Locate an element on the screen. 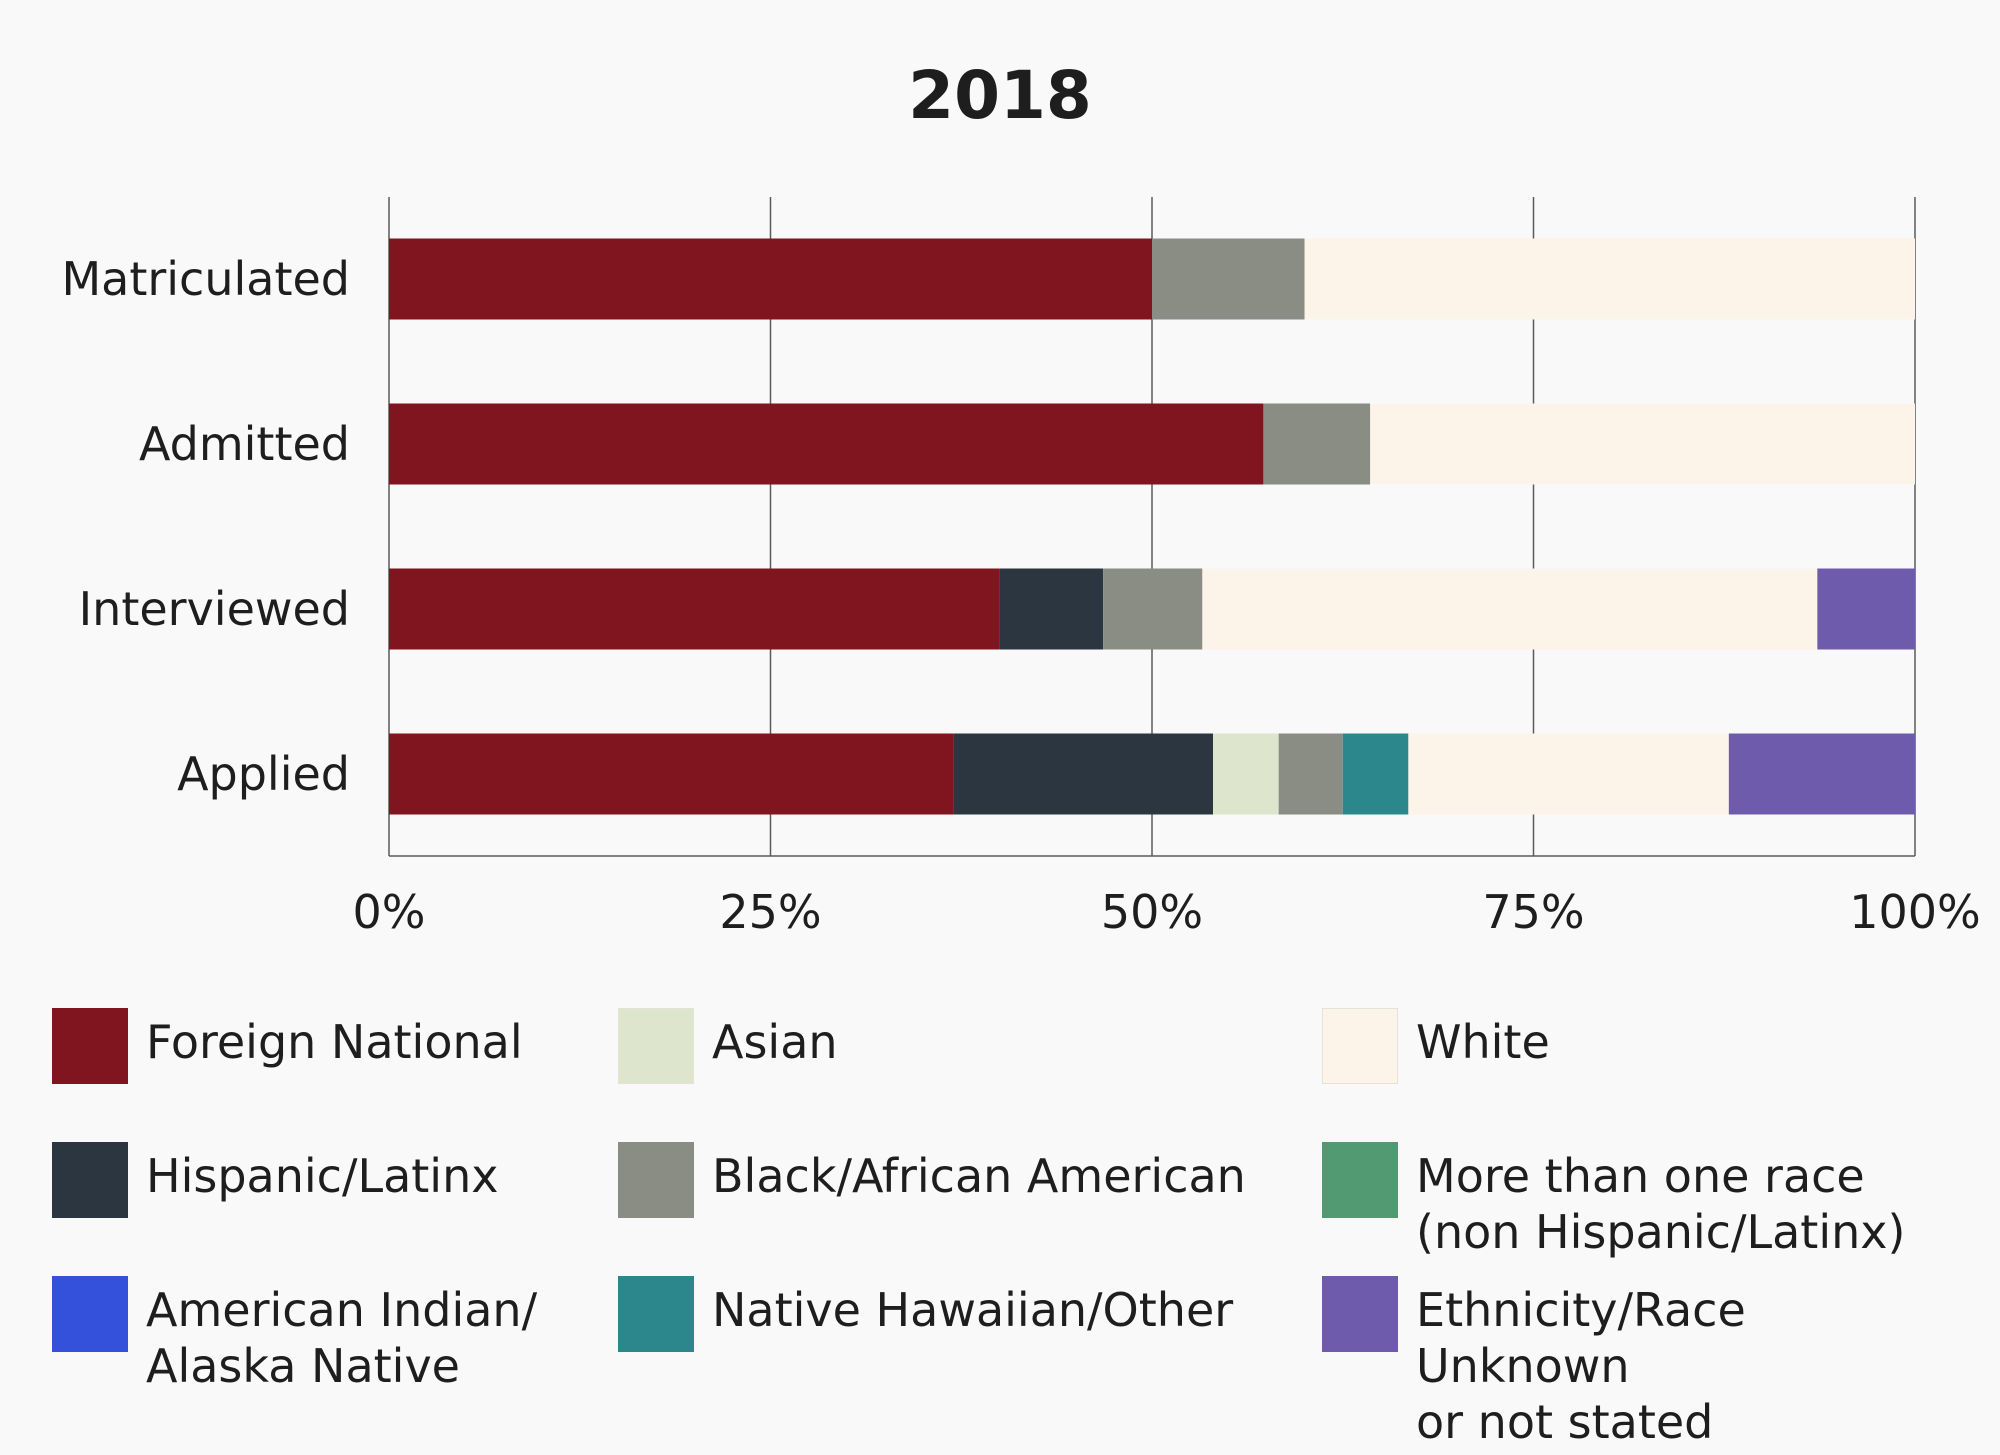 The width and height of the screenshot is (2000, 1455). legend-label: Foreign National is located at coordinates (334, 1042).